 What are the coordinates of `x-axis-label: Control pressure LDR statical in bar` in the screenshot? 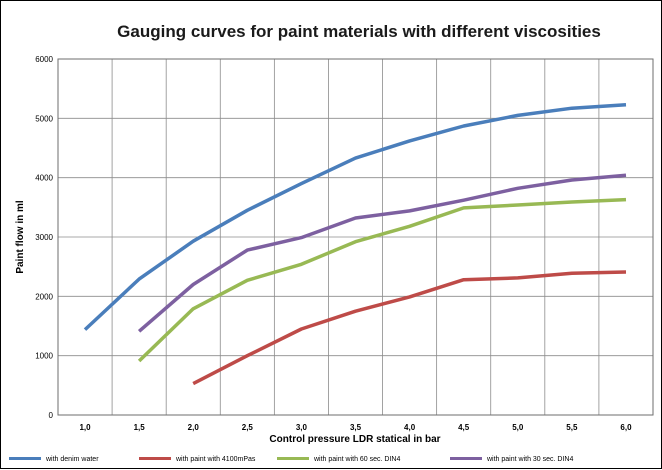 It's located at (354, 439).